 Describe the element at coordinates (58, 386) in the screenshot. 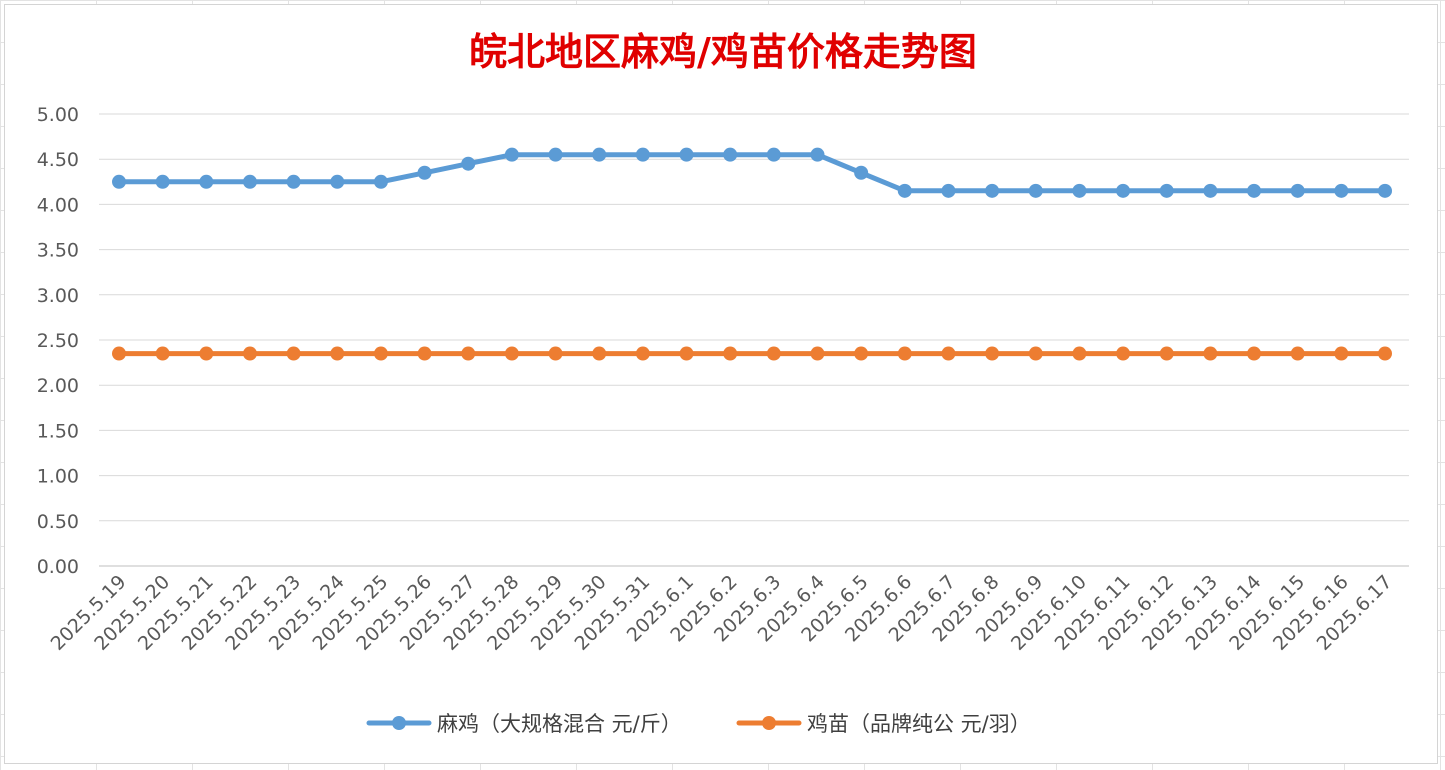

I see `y-tick-label: 2.00` at that location.